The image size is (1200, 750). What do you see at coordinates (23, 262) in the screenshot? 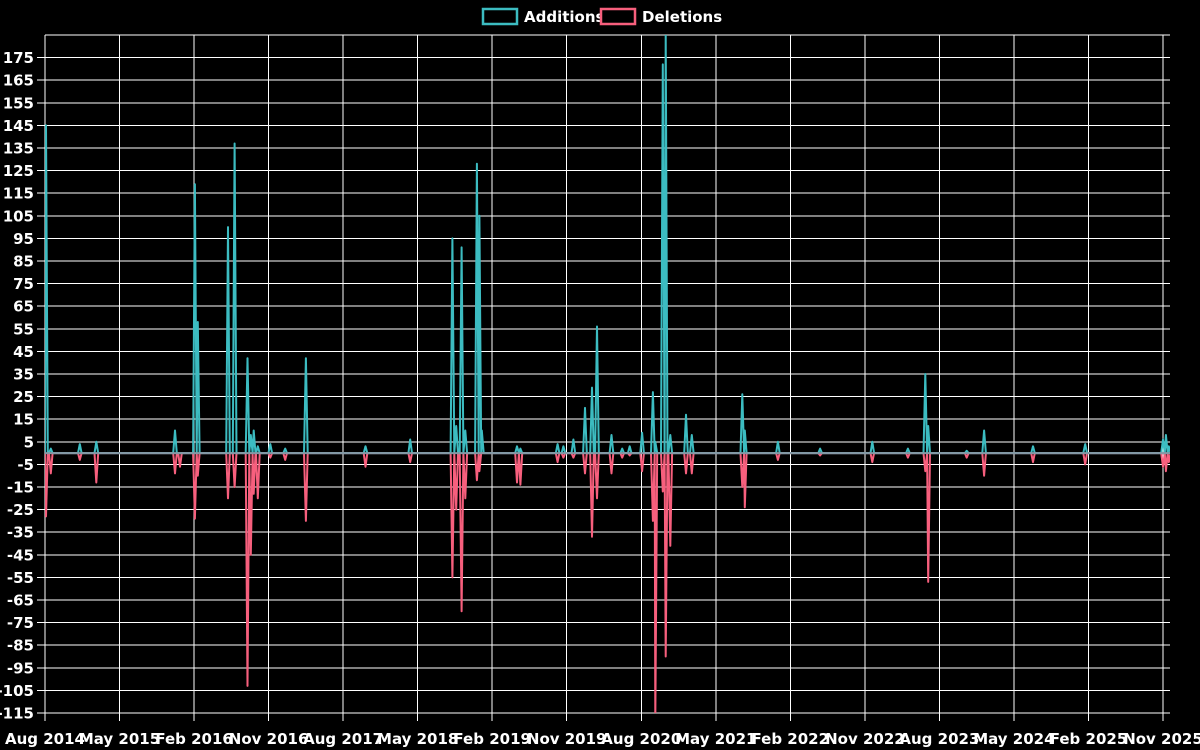
I see `y-axis-label: 85` at bounding box center [23, 262].